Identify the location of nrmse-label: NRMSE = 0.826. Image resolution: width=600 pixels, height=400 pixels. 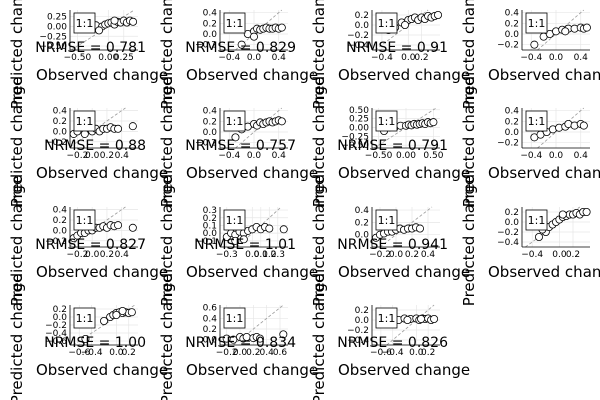
(392, 343).